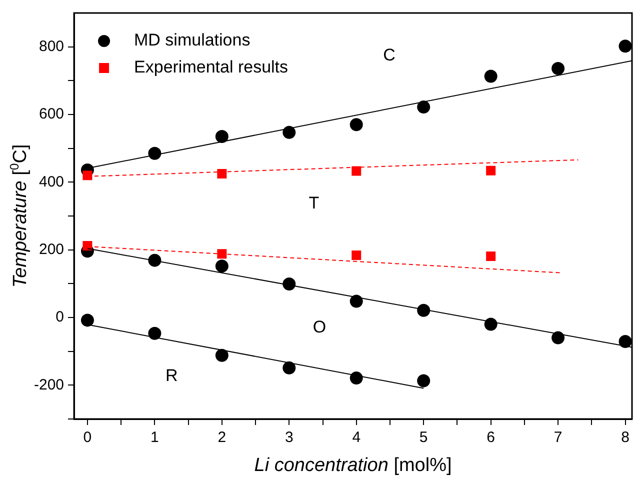  Describe the element at coordinates (51, 181) in the screenshot. I see `y-tick-label: 400` at that location.